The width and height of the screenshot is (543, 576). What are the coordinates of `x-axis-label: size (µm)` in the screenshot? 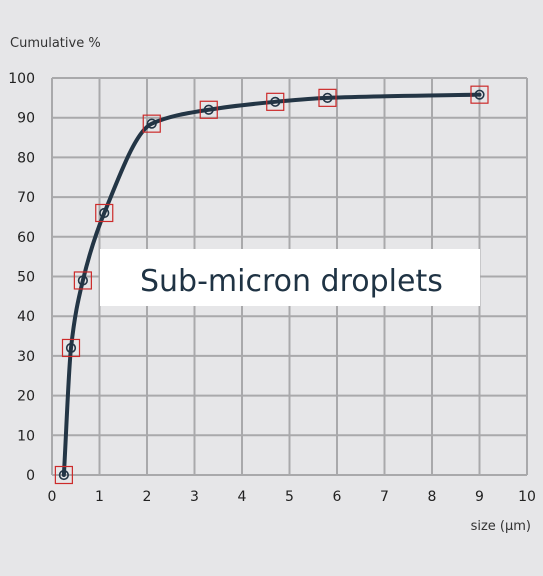 It's located at (501, 526).